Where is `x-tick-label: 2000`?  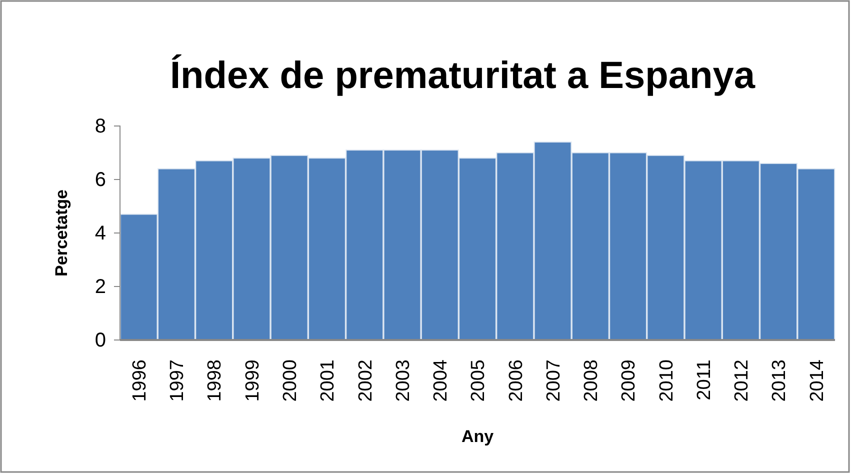
x-tick-label: 2000 is located at coordinates (290, 381).